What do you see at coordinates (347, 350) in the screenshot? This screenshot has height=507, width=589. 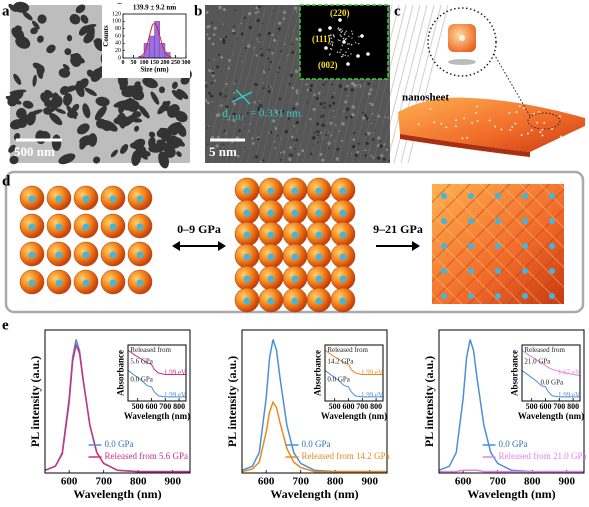 I see `annotation: Released from` at bounding box center [347, 350].